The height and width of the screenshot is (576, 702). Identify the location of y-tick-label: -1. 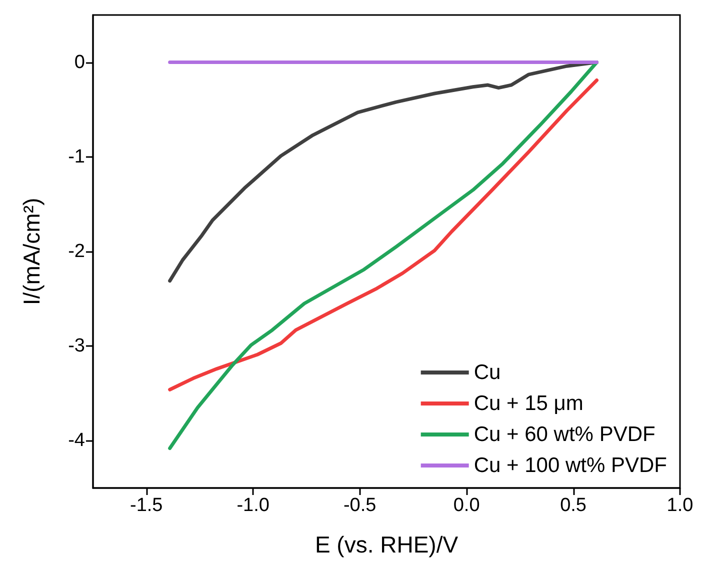
(76, 157).